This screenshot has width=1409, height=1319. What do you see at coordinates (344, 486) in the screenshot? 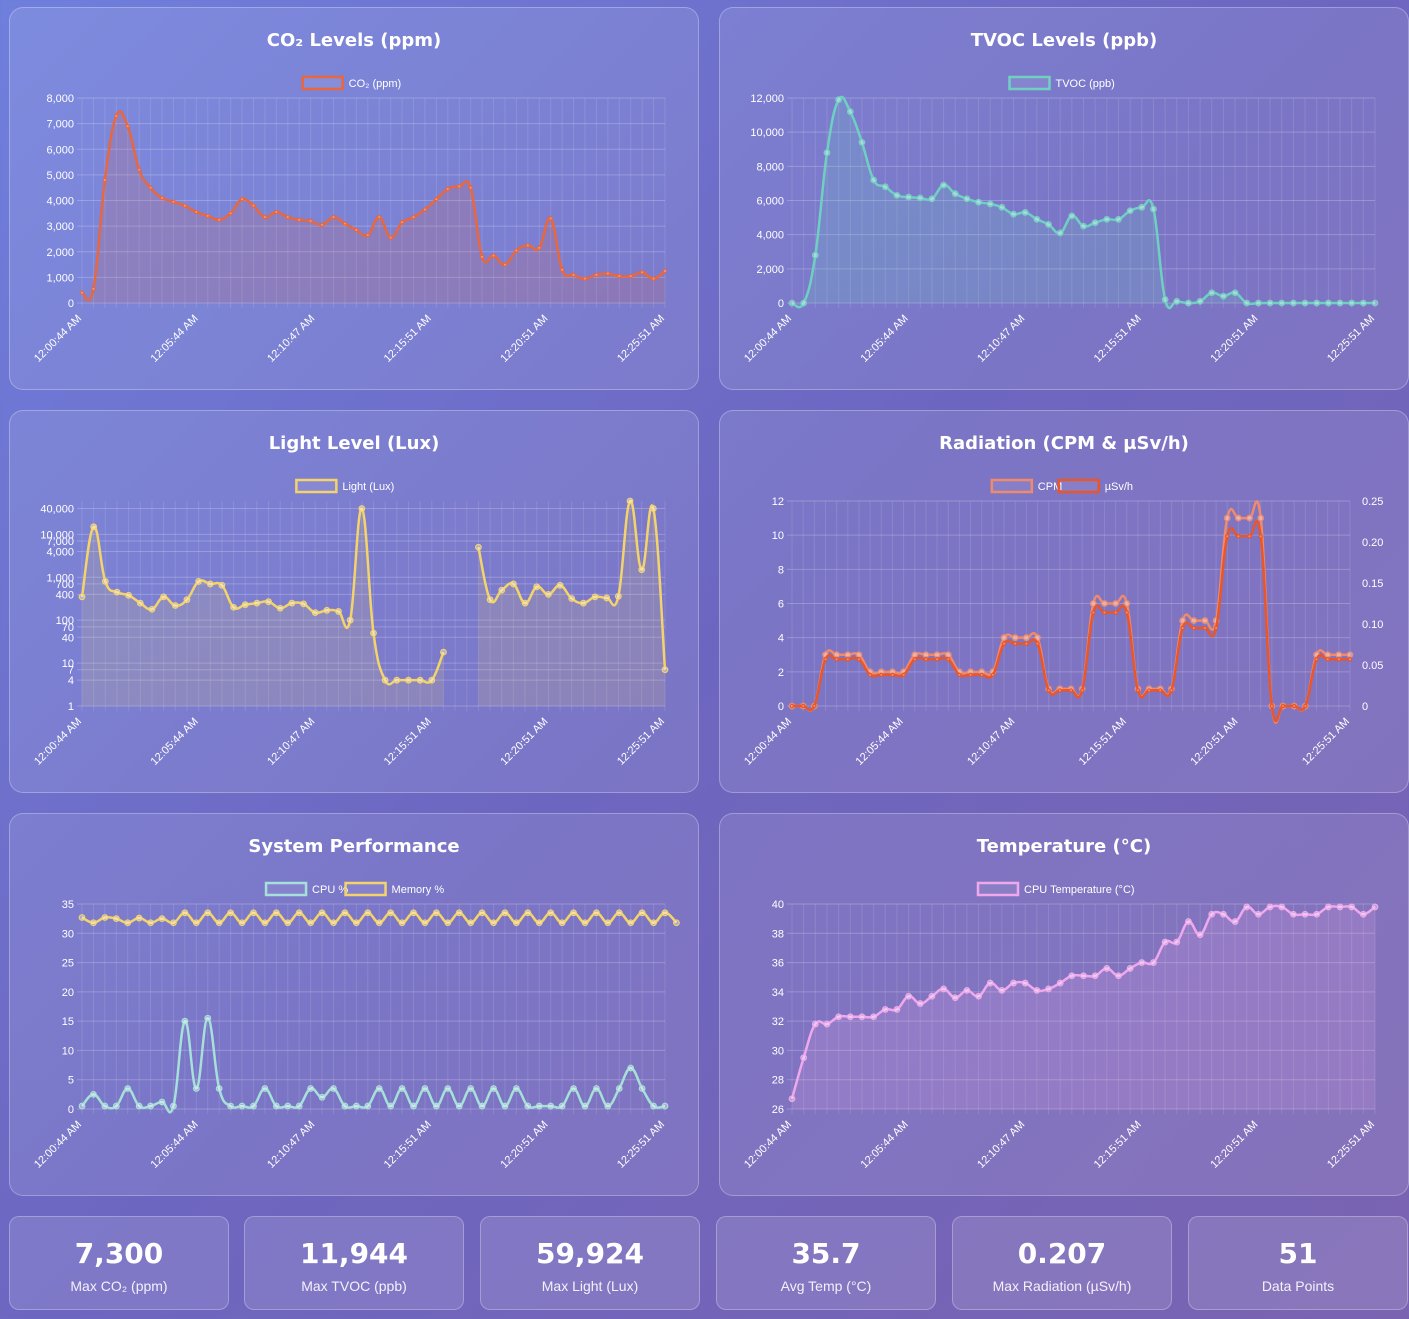
I see `legend: Light (Lux)` at bounding box center [344, 486].